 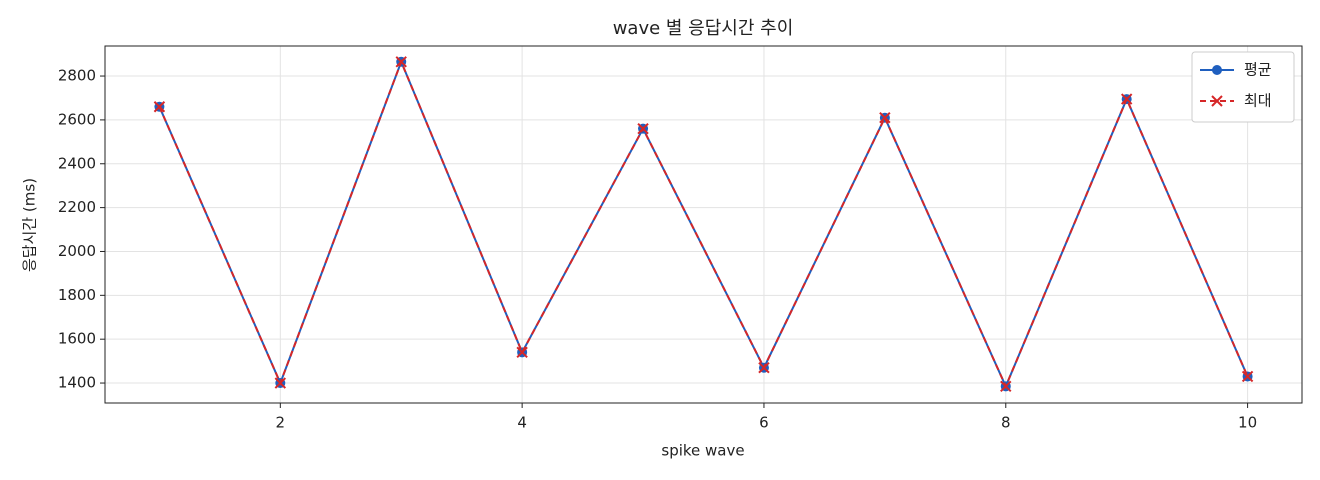 I want to click on legend-label: 최대, so click(x=1258, y=101).